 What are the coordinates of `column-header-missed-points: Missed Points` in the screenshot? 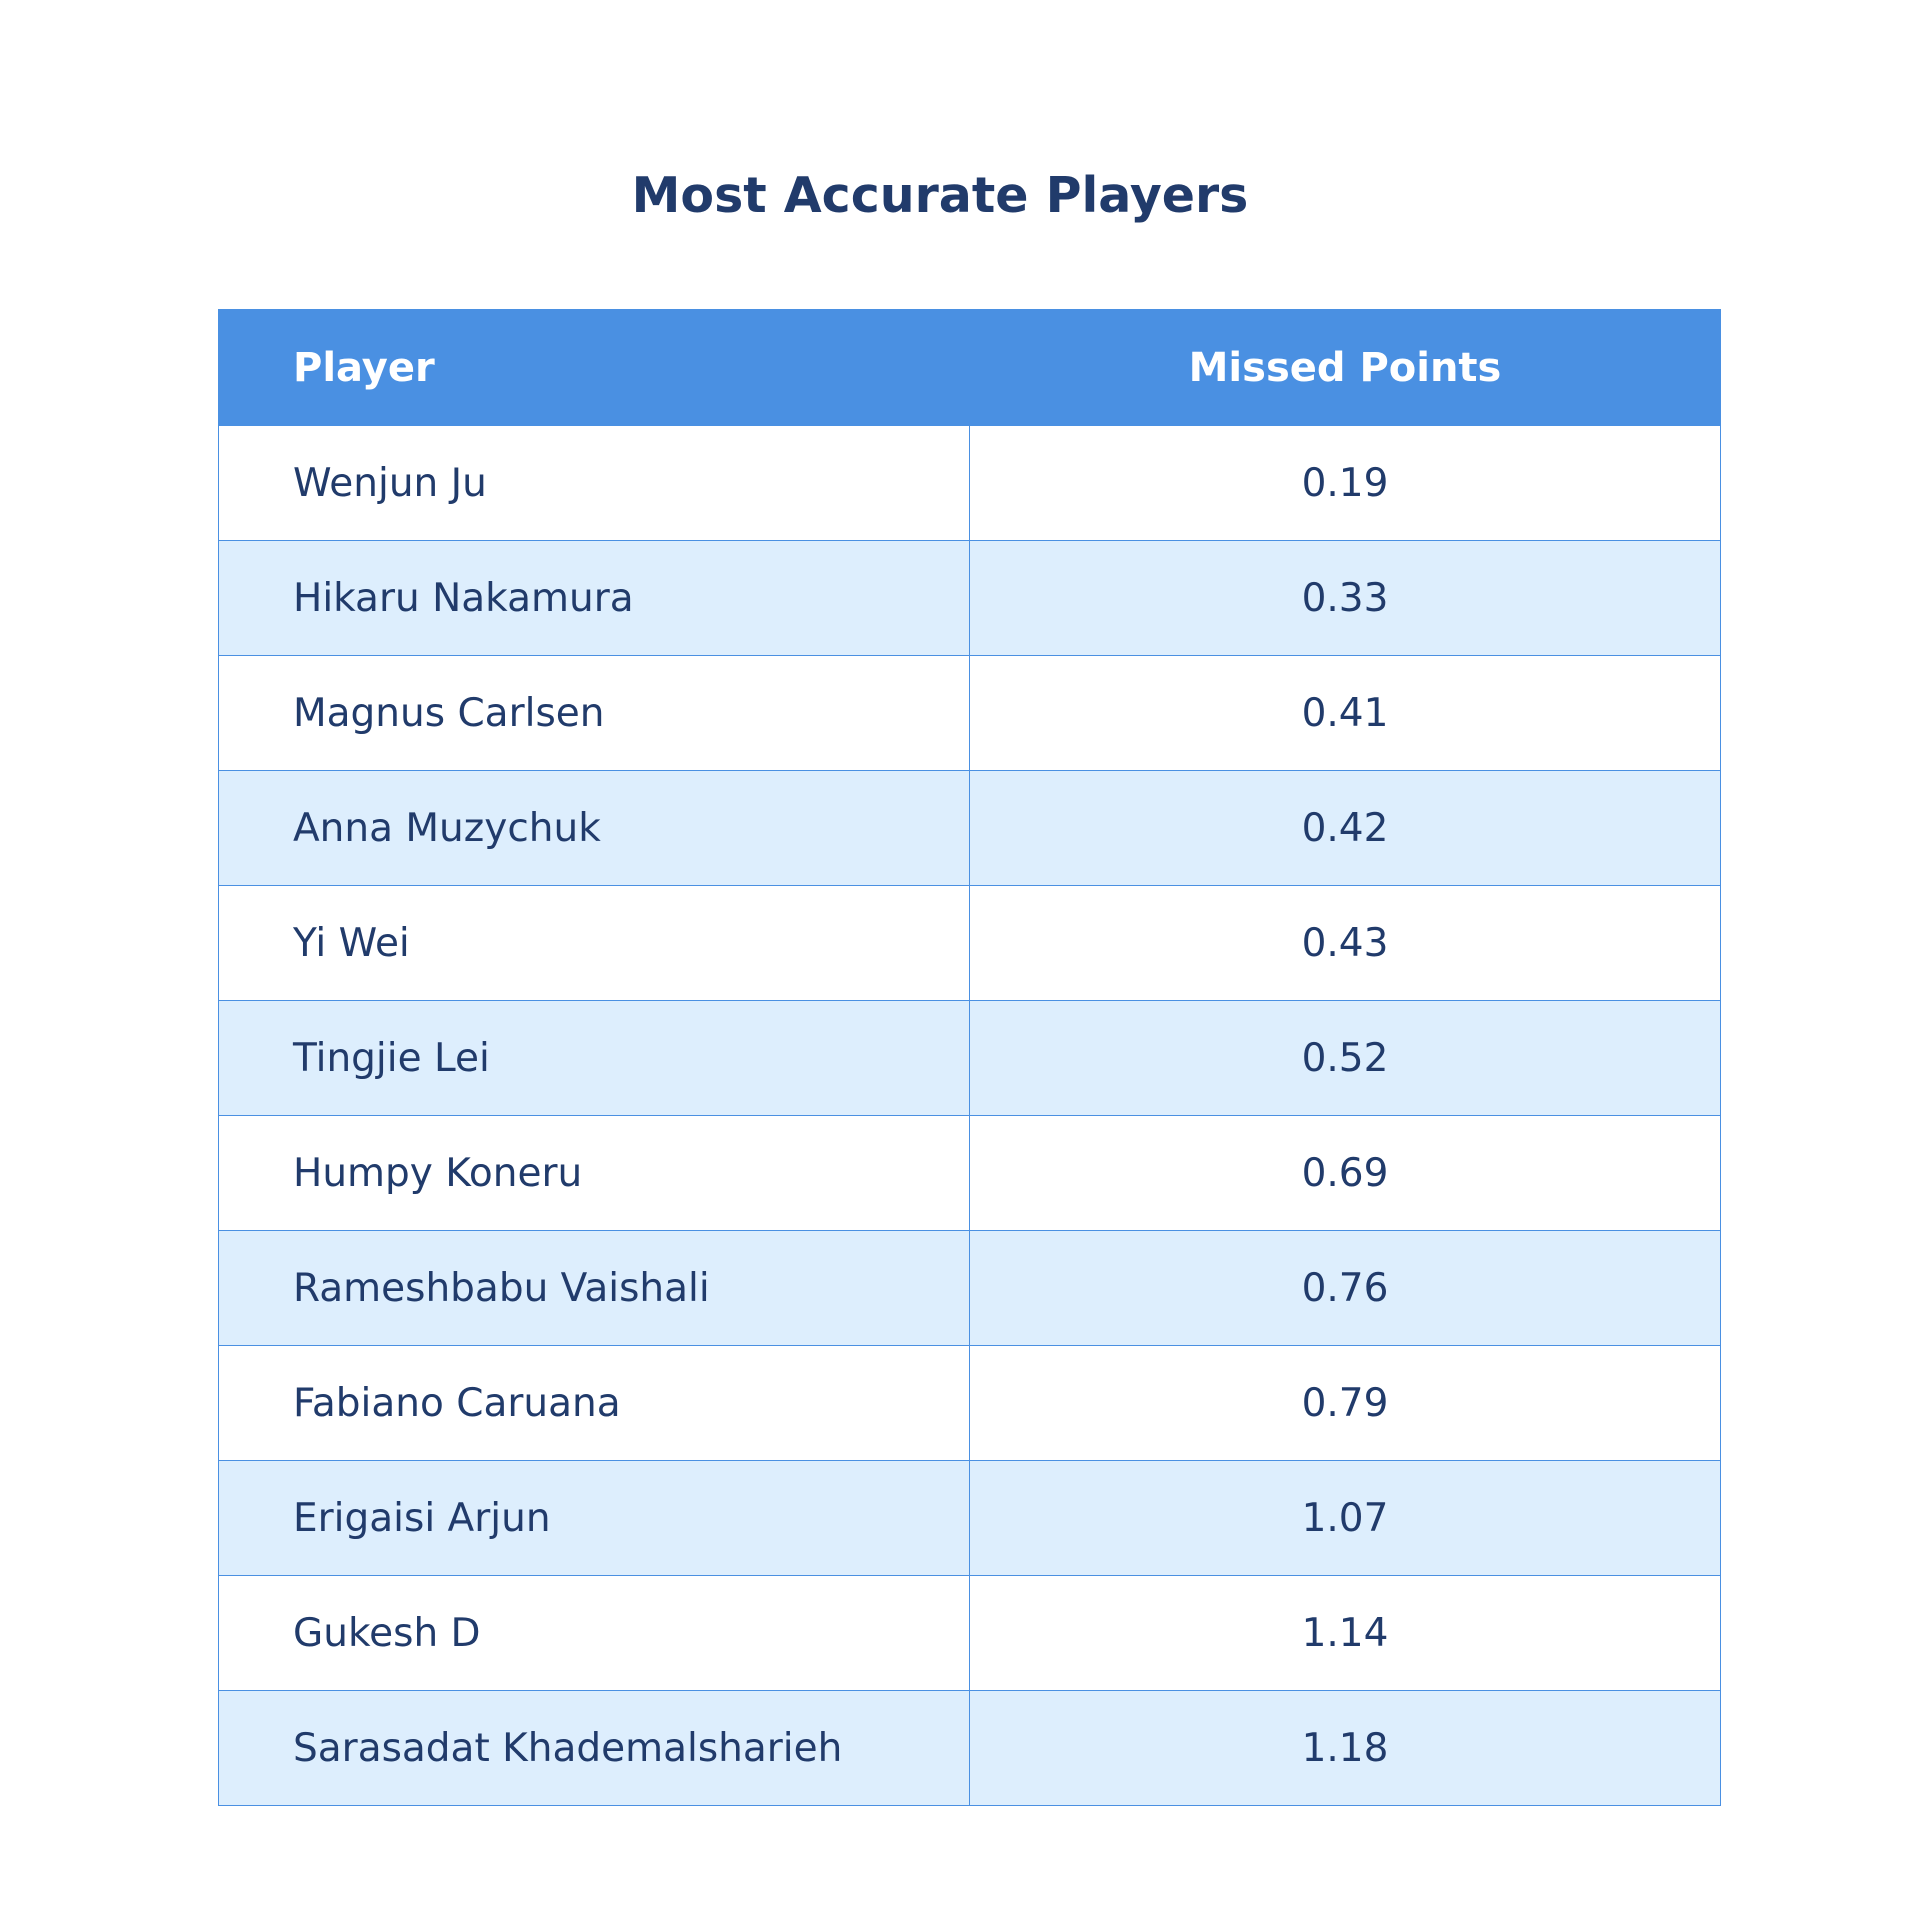 It's located at (1345, 367).